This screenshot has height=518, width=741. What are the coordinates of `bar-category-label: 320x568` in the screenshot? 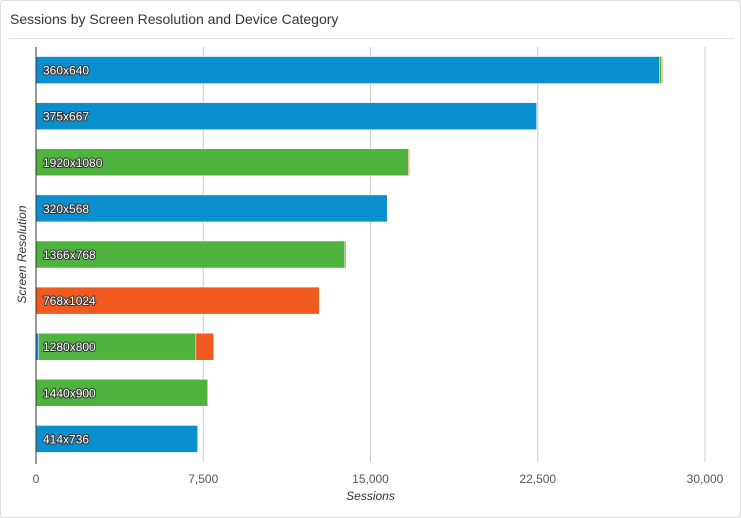 It's located at (66, 209).